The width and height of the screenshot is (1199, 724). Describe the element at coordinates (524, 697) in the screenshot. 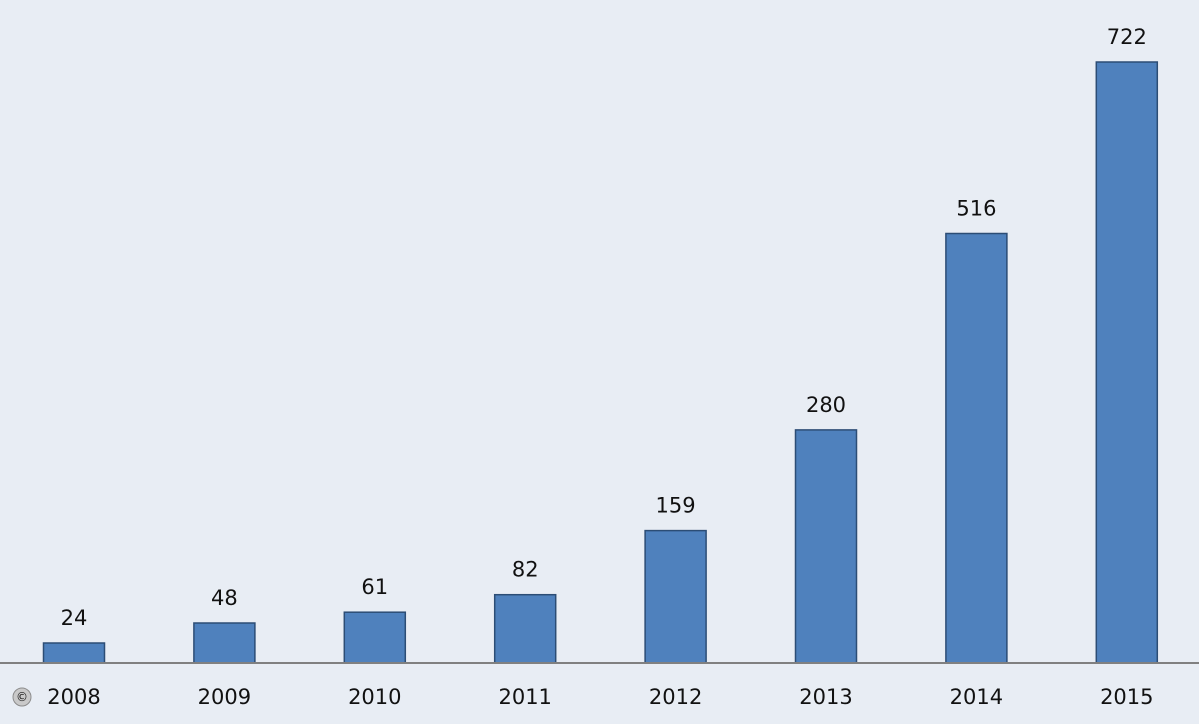

I see `x-tick-label-2011: 2011` at that location.